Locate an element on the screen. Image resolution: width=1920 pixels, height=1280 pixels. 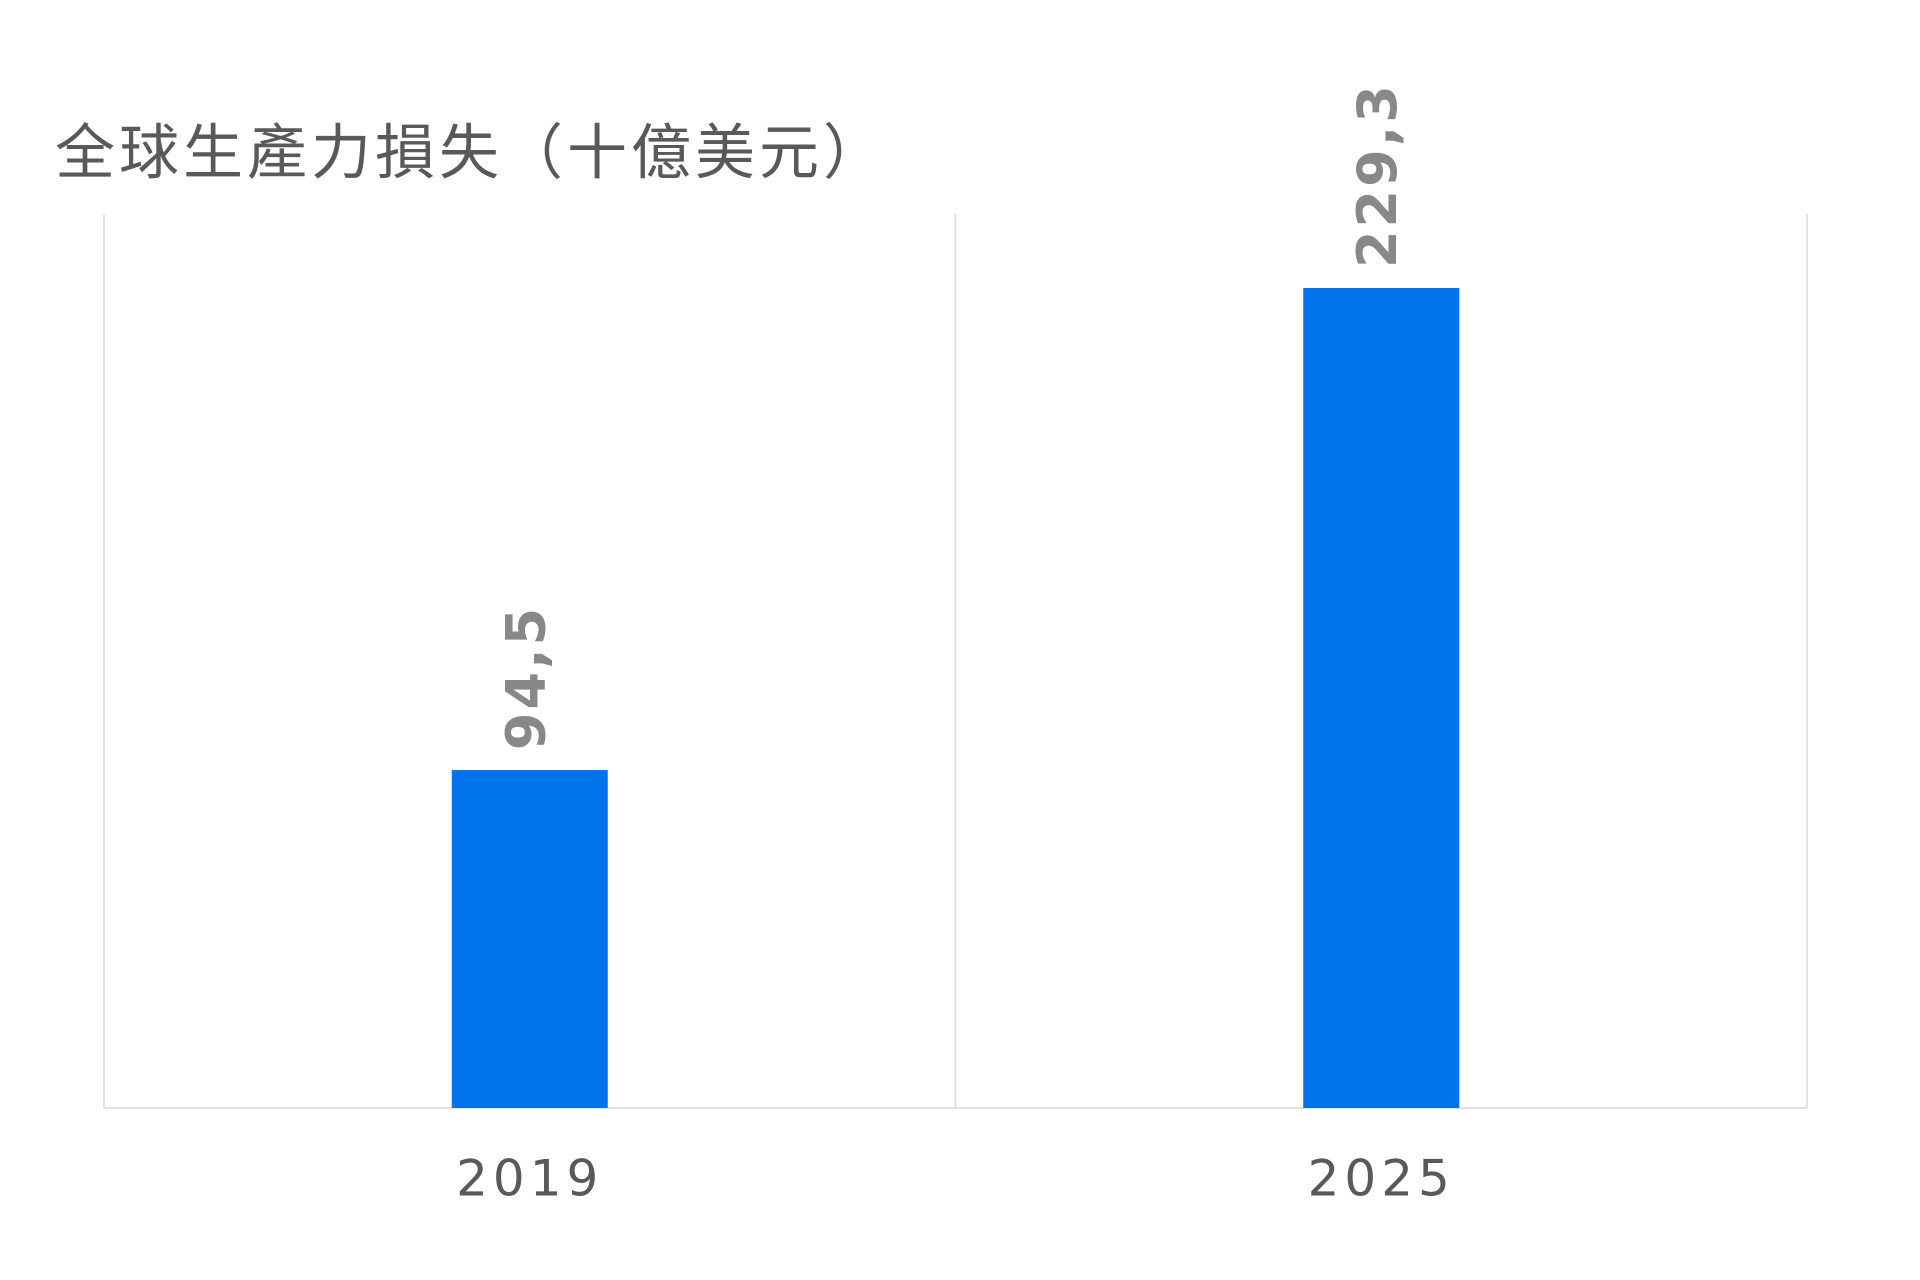
x-tick-label: 2019 is located at coordinates (529, 1179).